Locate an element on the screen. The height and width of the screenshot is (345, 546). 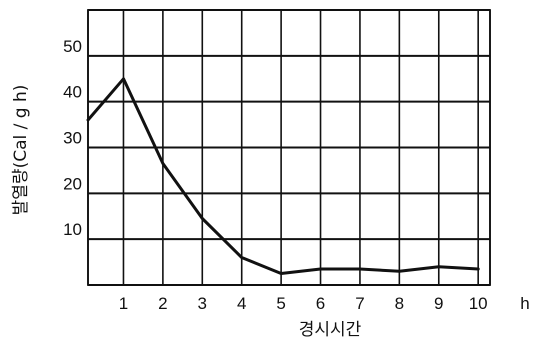
x-tick-label: 10 is located at coordinates (478, 303).